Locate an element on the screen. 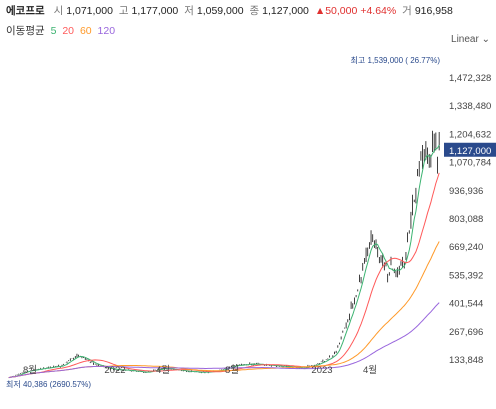 The width and height of the screenshot is (496, 409). change-percent: +4.64% is located at coordinates (378, 11).